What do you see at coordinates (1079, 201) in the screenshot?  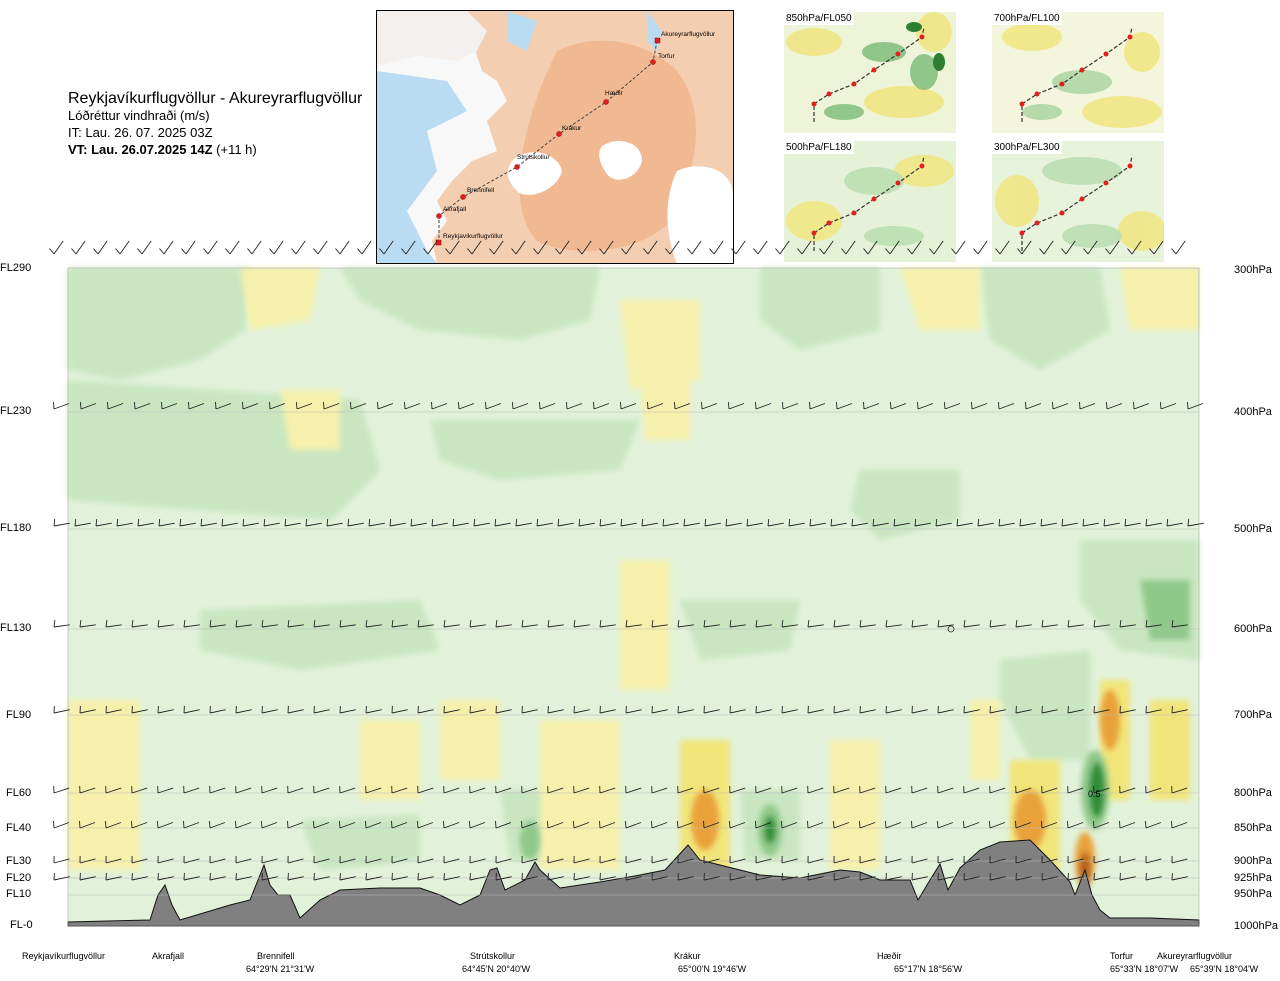 I see `inset-map-300: 300hPa/FL300` at bounding box center [1079, 201].